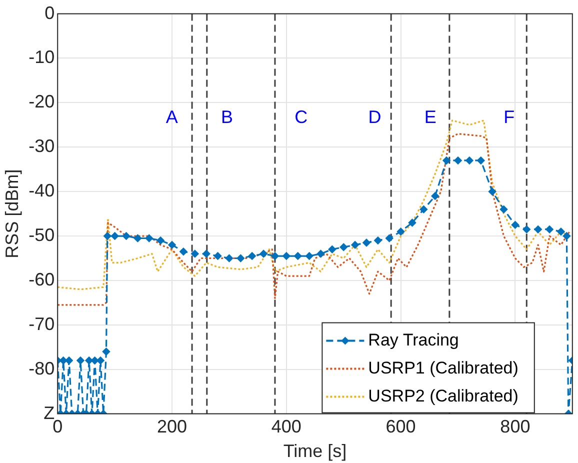 This screenshot has height=463, width=578. I want to click on y-tick-label: -60, so click(41, 279).